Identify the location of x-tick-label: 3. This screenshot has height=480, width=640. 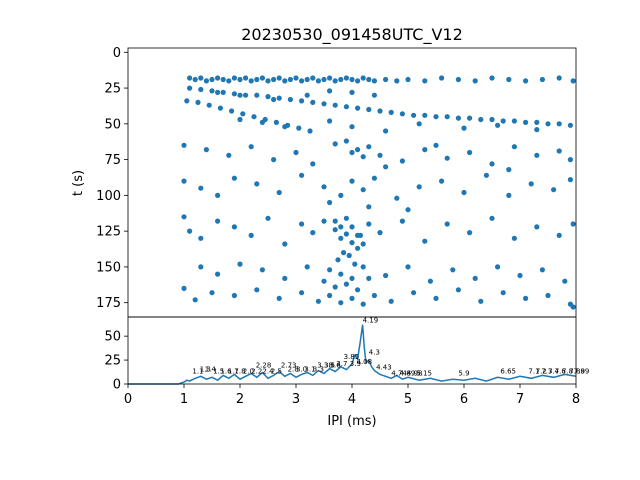
(296, 399).